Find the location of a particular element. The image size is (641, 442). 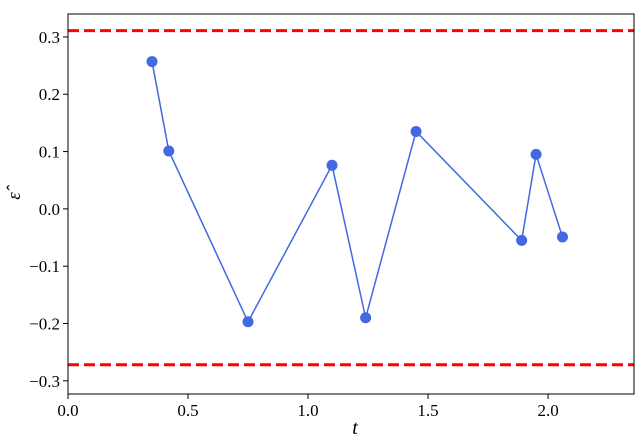

x-tick-label: 2.0 is located at coordinates (547, 410).